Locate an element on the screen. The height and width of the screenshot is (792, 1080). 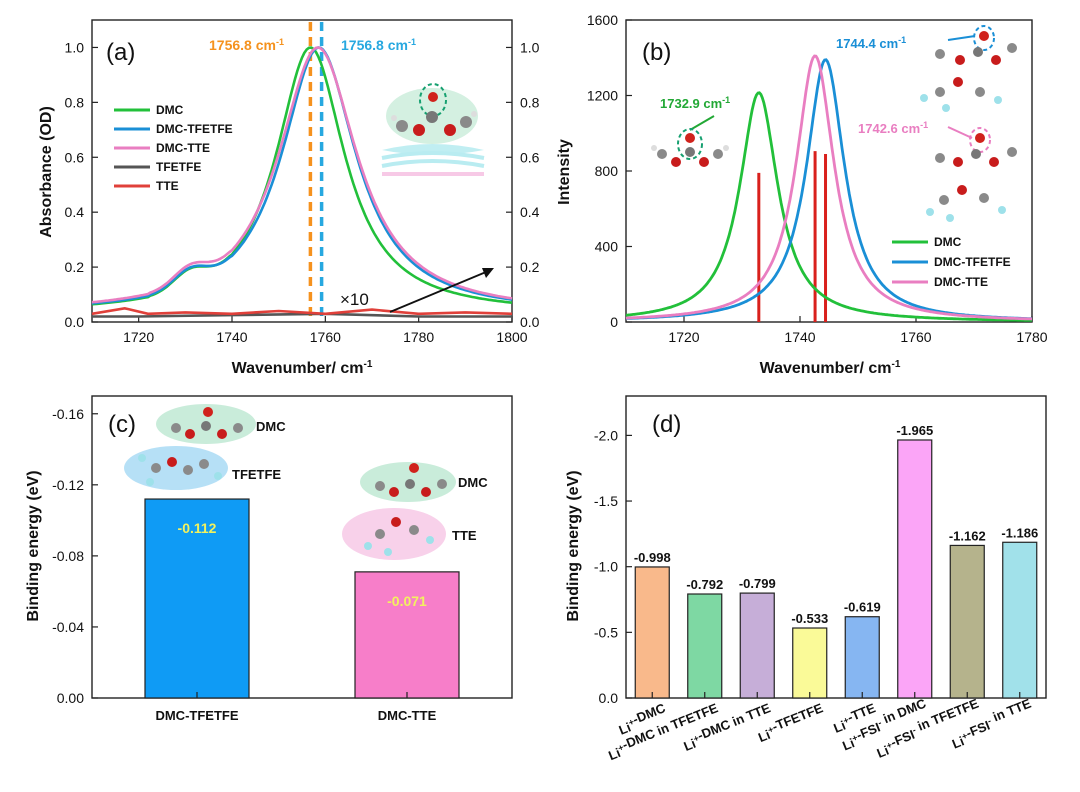
panel-b-series-dmc is located at coordinates (829, 206).